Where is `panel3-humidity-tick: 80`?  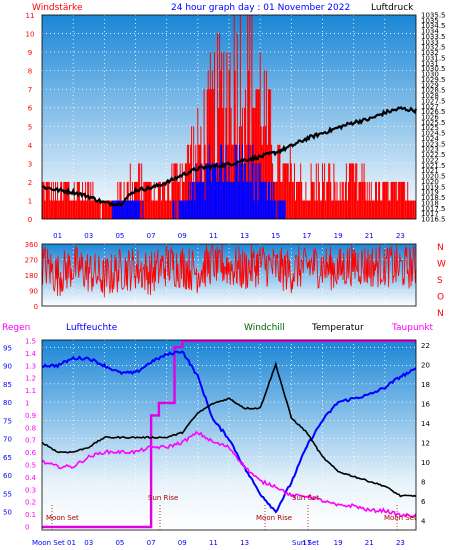
panel3-humidity-tick: 80 is located at coordinates (7, 403).